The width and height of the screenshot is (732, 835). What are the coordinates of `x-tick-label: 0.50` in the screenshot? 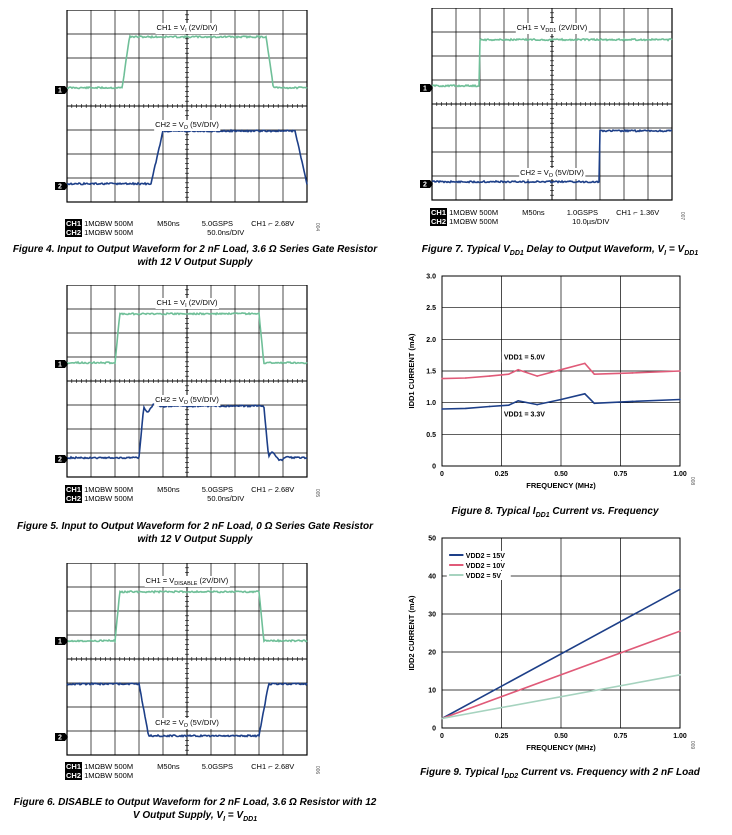 It's located at (561, 474).